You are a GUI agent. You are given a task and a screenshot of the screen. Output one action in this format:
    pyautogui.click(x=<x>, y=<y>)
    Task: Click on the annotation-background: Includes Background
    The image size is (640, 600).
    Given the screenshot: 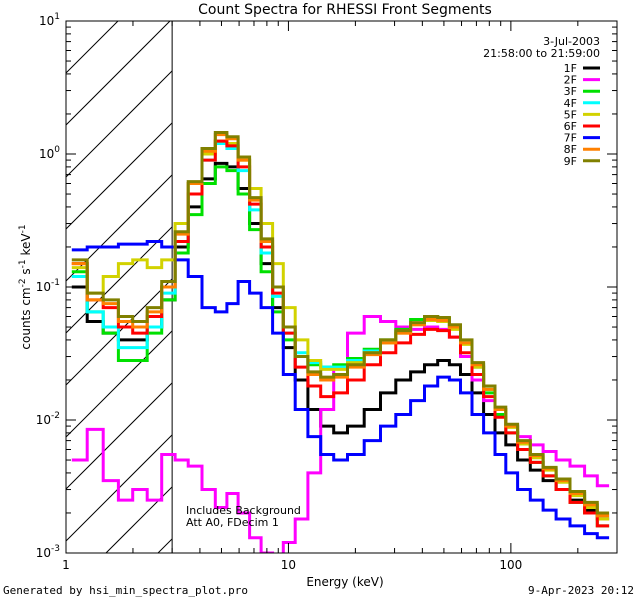 What is the action you would take?
    pyautogui.click(x=243, y=510)
    